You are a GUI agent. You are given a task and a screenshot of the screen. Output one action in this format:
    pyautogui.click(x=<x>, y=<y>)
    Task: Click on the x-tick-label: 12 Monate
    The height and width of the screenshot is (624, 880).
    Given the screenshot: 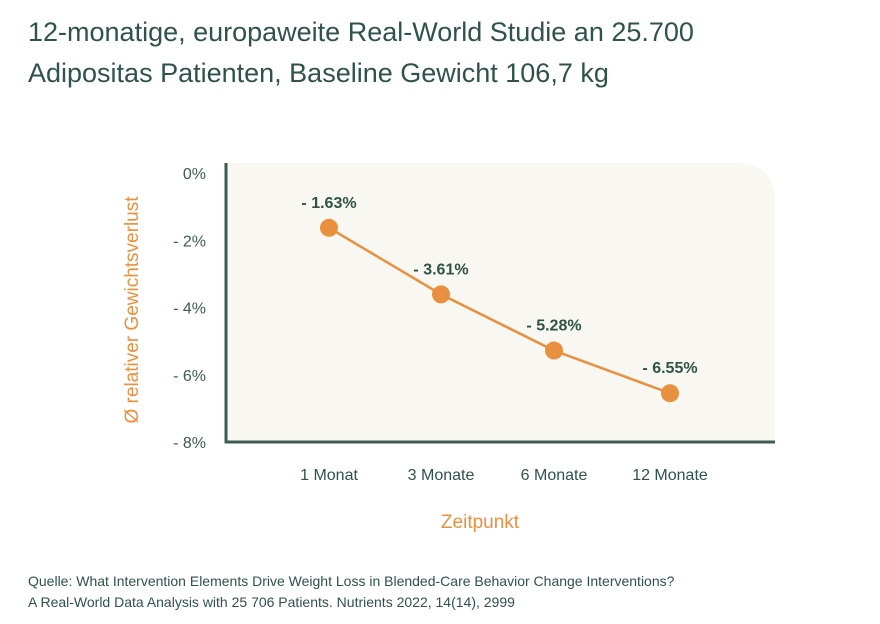 What is the action you would take?
    pyautogui.click(x=670, y=475)
    